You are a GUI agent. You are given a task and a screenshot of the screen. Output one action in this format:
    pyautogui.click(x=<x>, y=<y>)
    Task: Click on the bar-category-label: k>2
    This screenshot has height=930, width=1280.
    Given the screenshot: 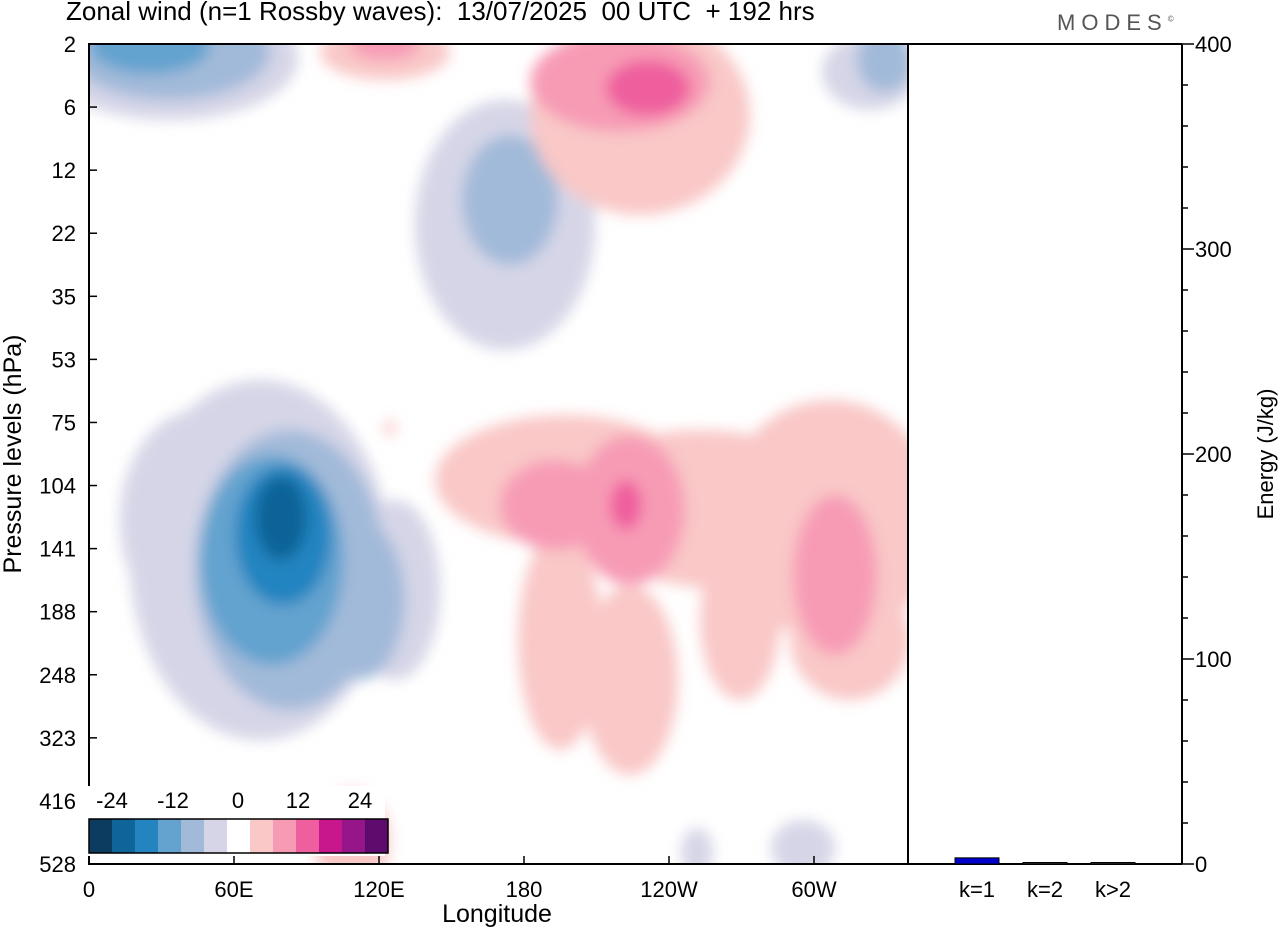 What is the action you would take?
    pyautogui.click(x=1113, y=889)
    